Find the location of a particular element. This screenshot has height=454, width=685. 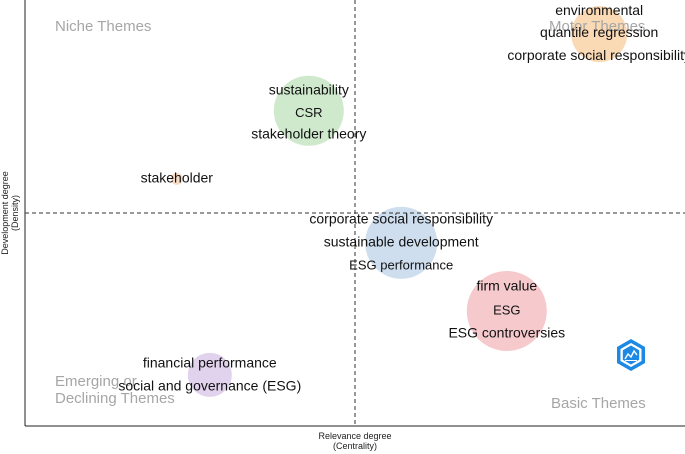

theme-label: sustainability is located at coordinates (309, 89).